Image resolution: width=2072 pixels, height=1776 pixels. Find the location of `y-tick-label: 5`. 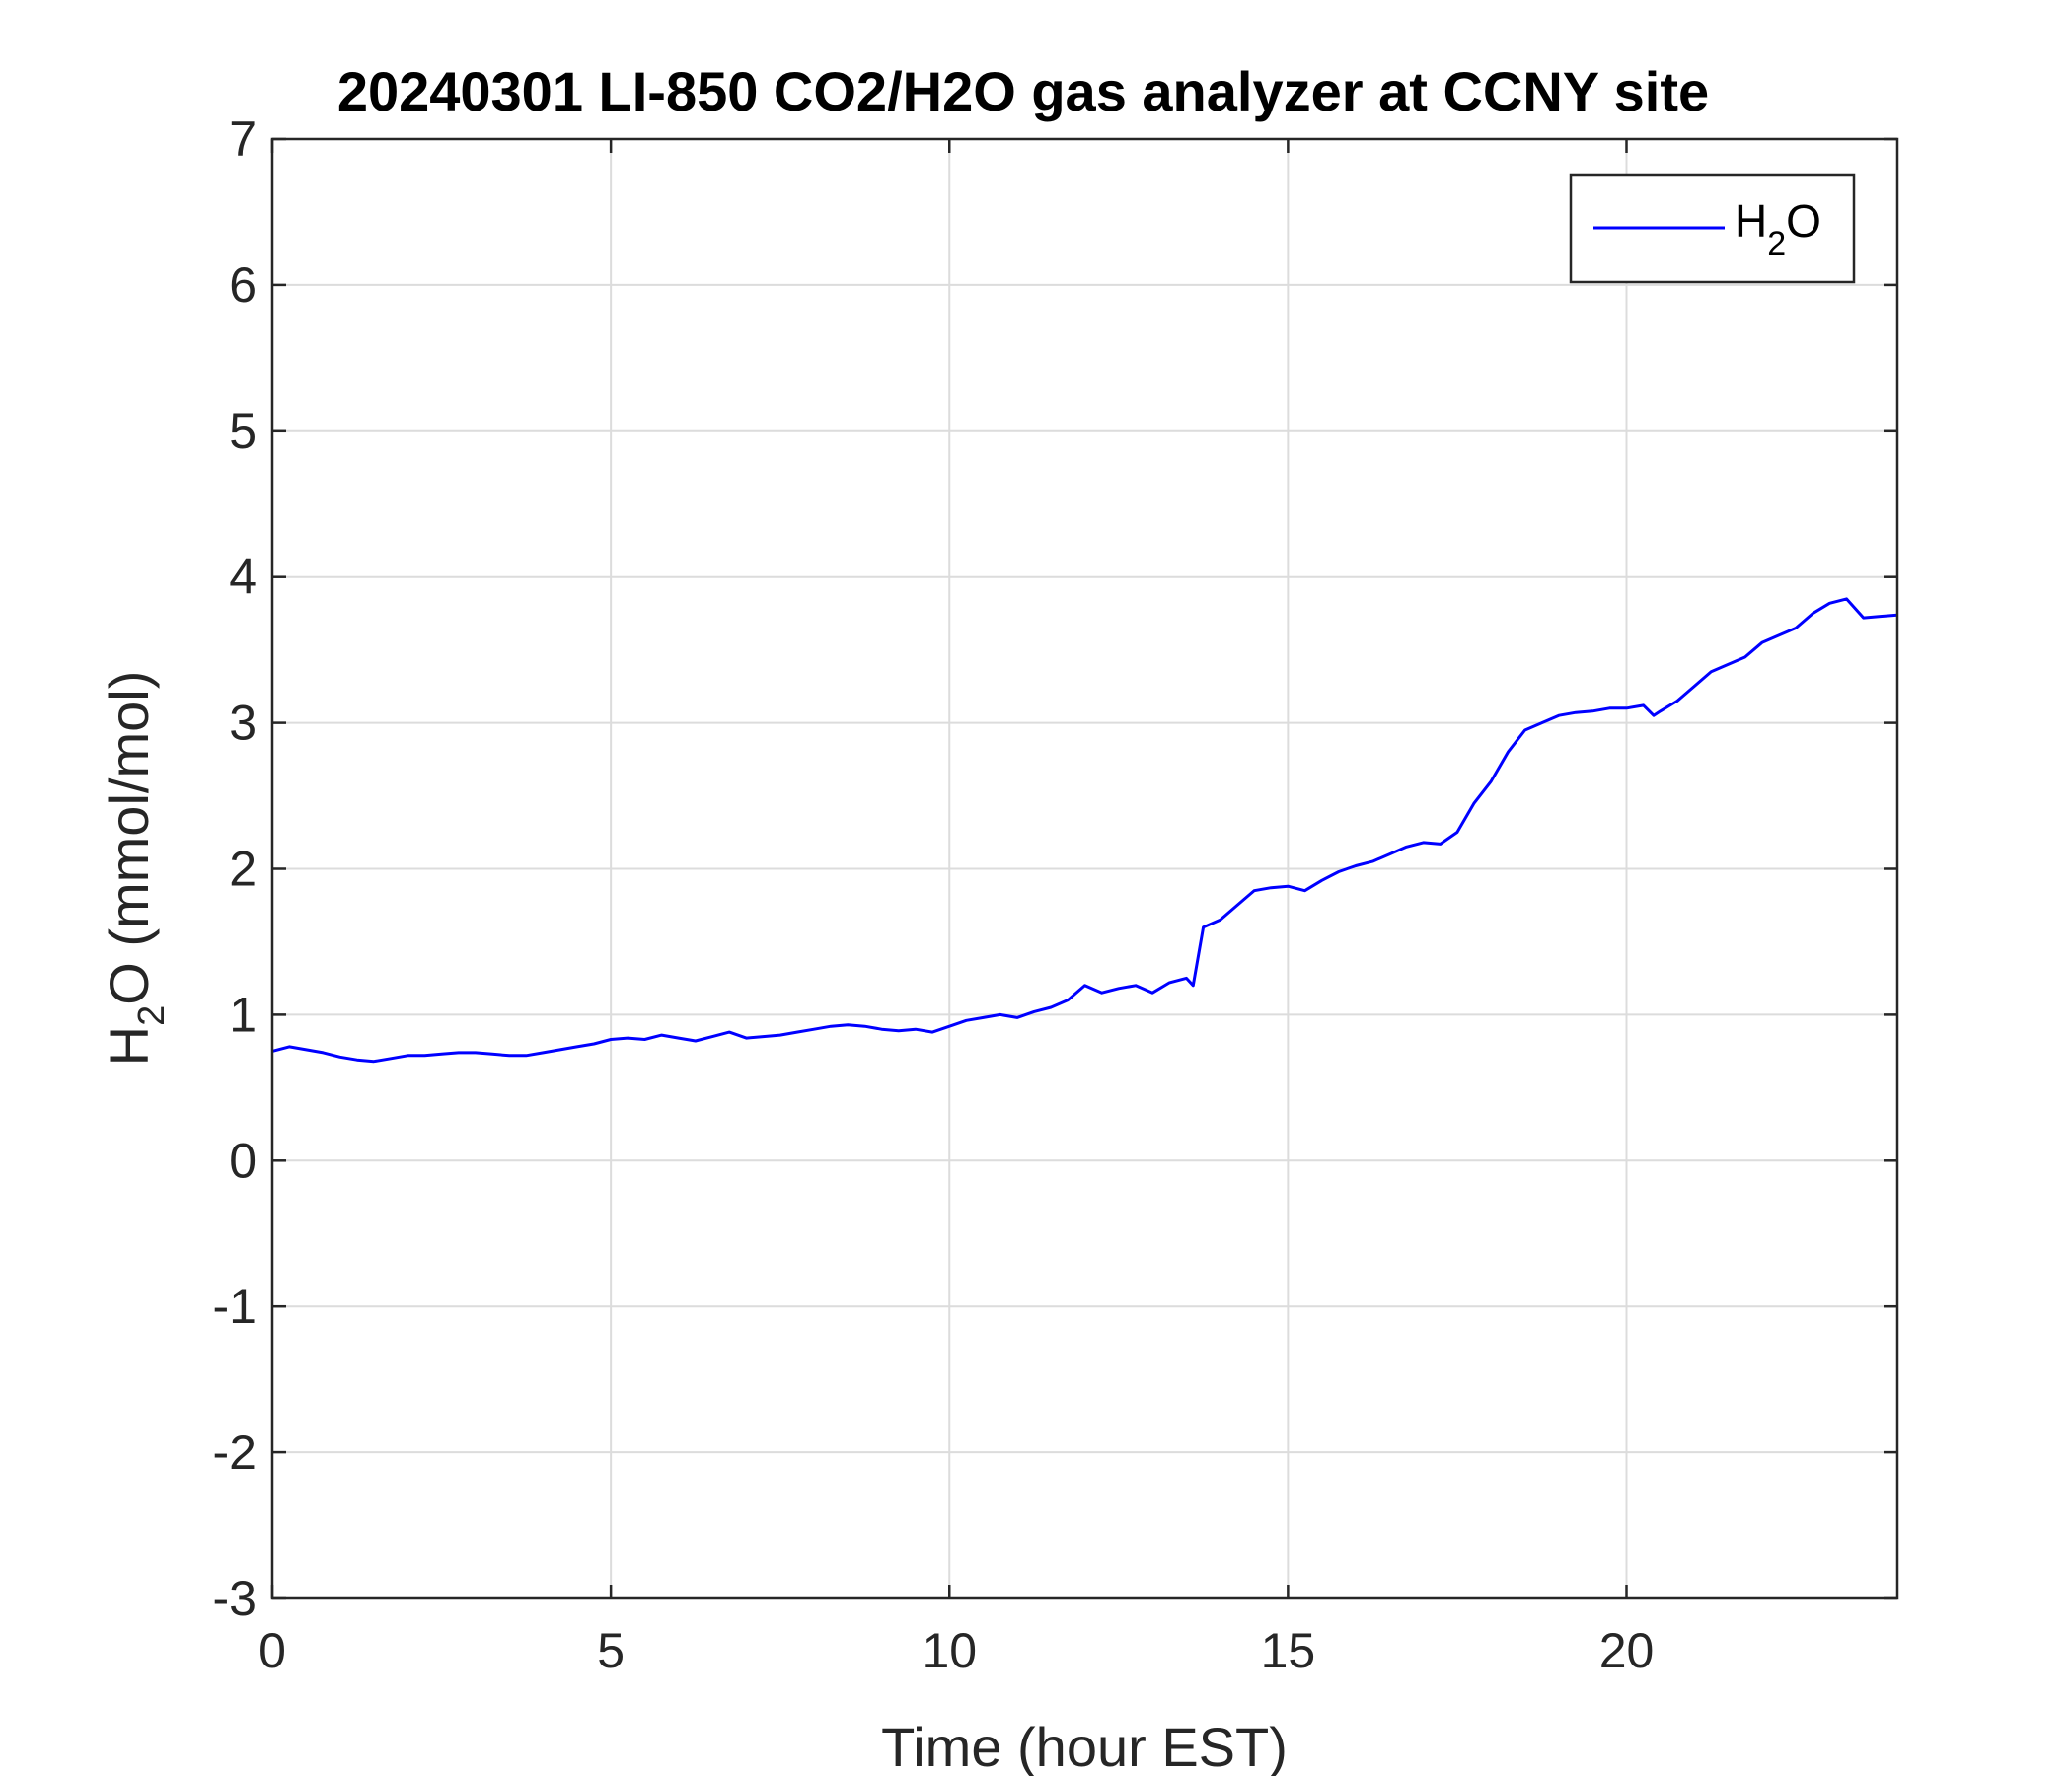

y-tick-label: 5 is located at coordinates (243, 431).